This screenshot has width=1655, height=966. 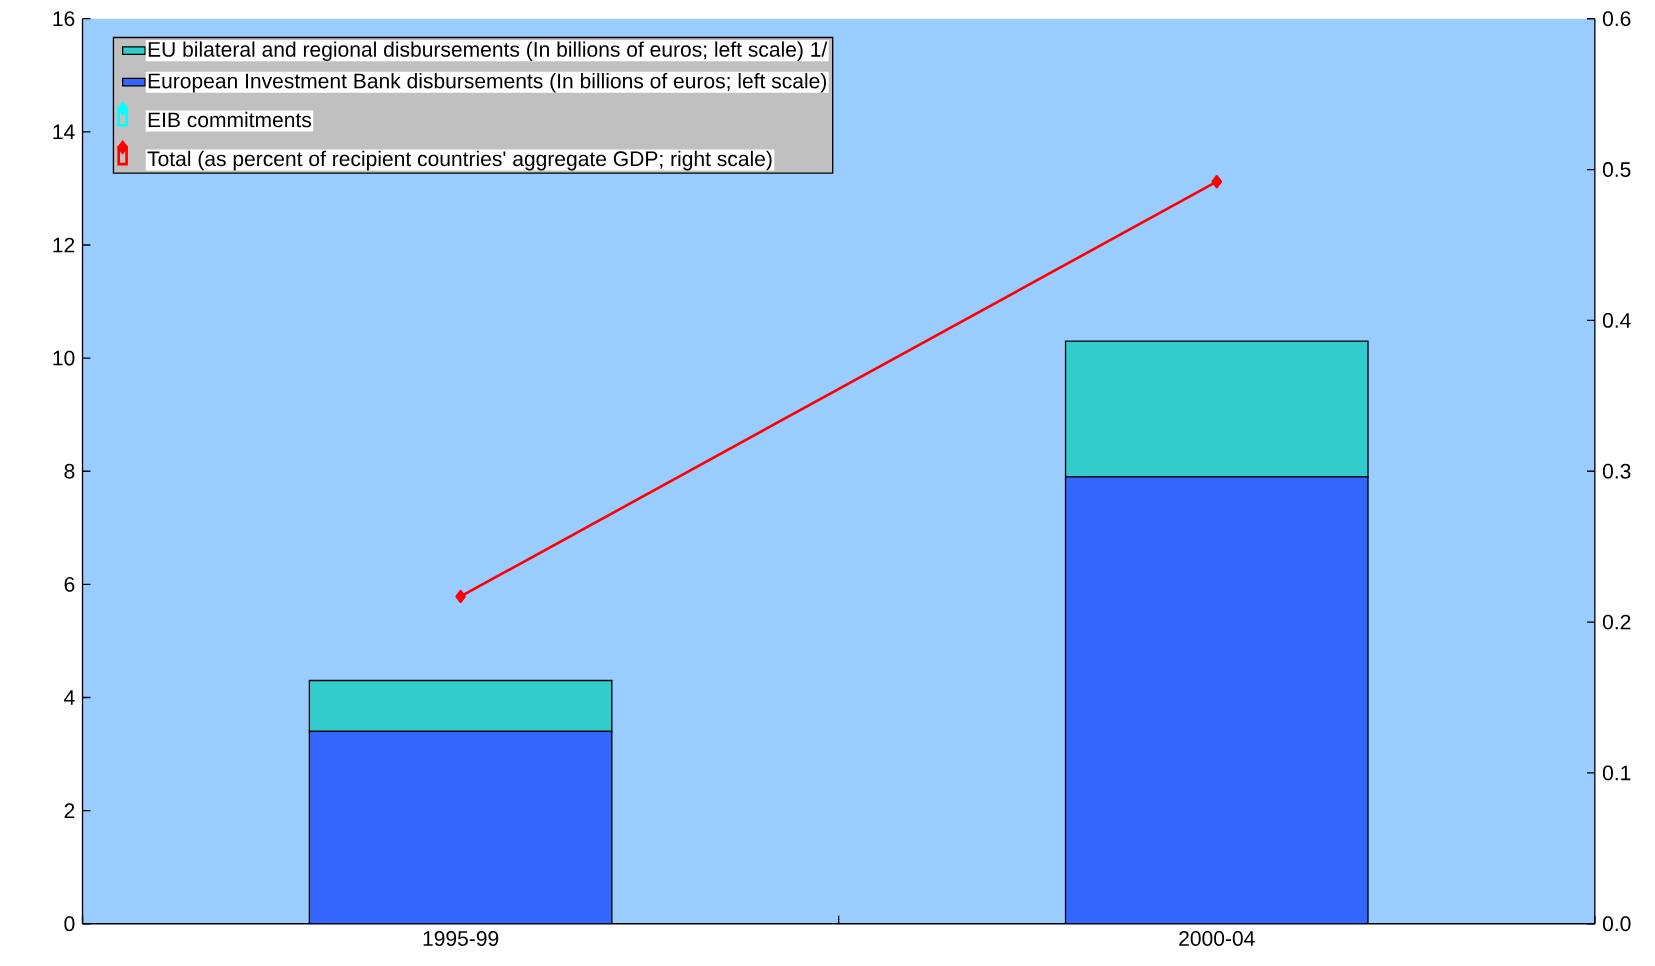 I want to click on legend-label: EIB commitments, so click(x=230, y=119).